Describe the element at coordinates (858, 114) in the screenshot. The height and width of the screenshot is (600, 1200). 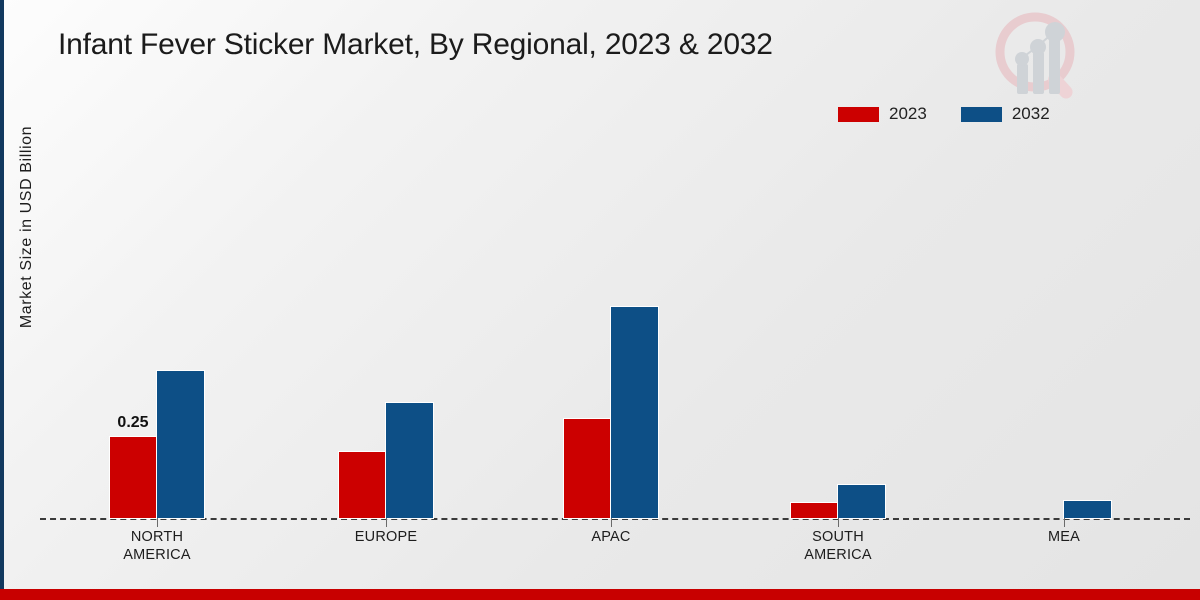
I see `legend-swatch-2023` at that location.